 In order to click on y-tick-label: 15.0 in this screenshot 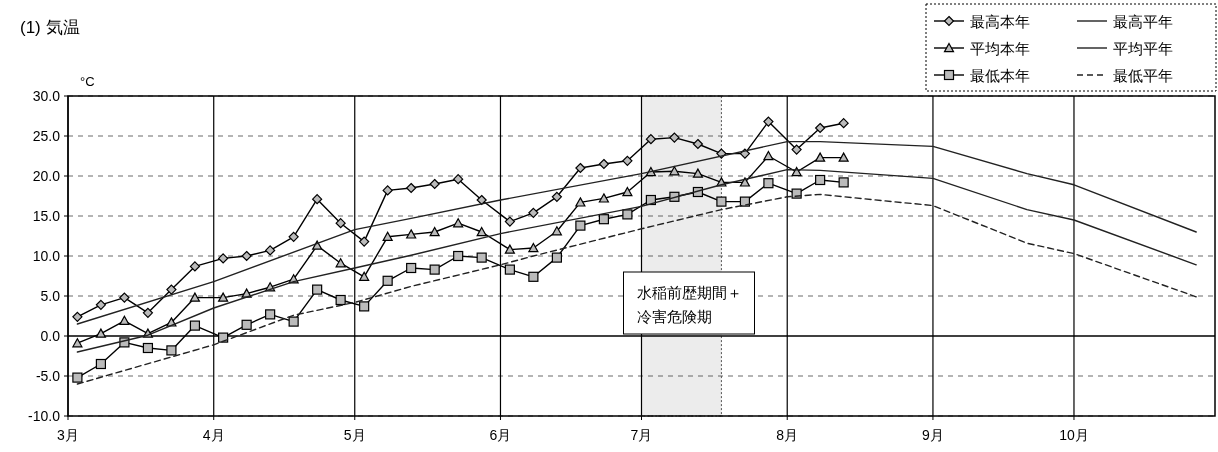, I will do `click(46, 216)`.